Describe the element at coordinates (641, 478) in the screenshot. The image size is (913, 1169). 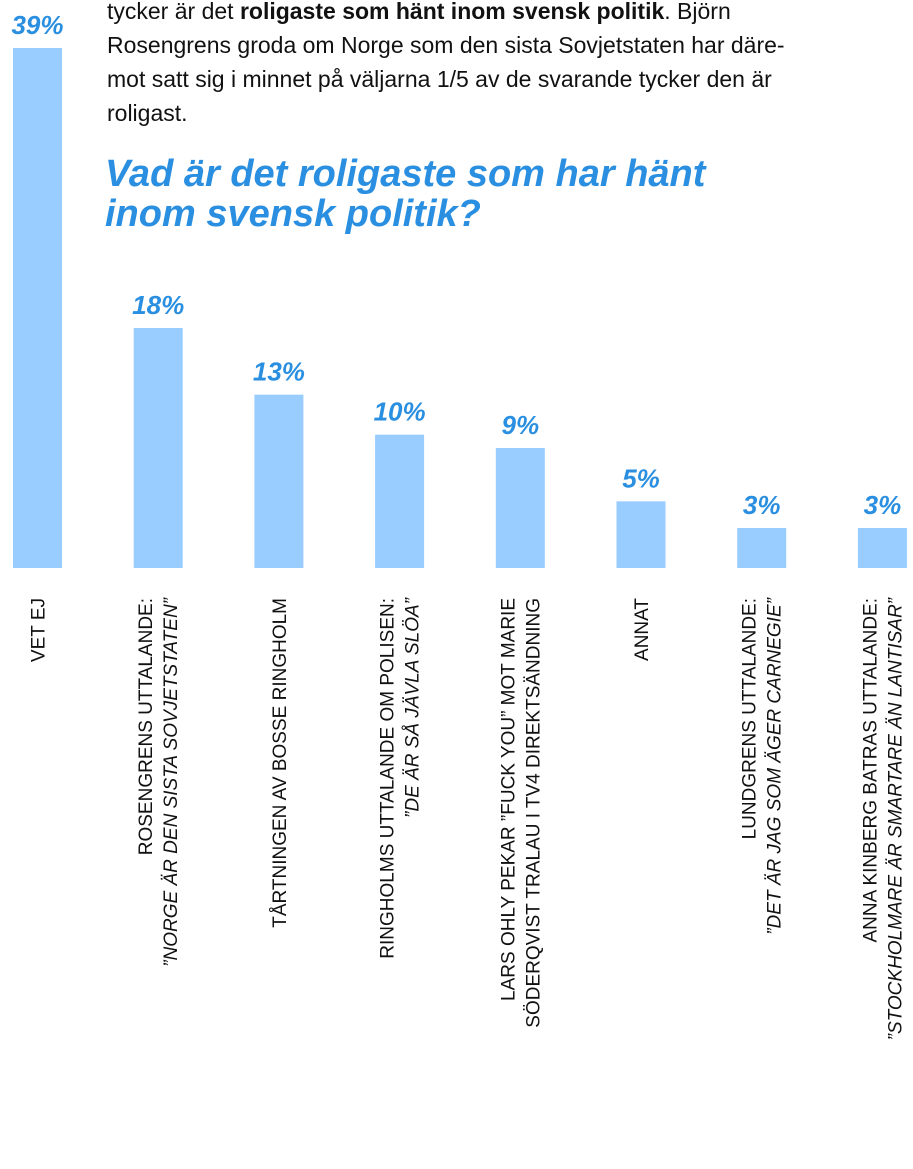
I see `value-label: 5%` at that location.